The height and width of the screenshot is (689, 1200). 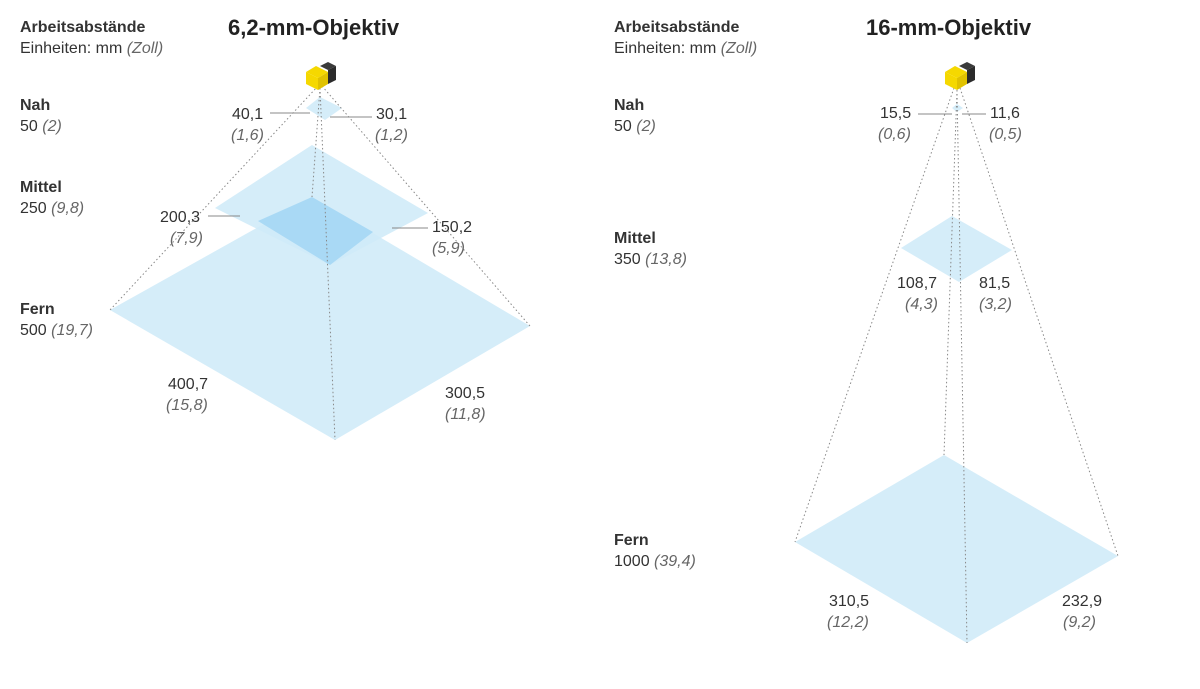 I want to click on right-near-width: 15,5, so click(x=895, y=113).